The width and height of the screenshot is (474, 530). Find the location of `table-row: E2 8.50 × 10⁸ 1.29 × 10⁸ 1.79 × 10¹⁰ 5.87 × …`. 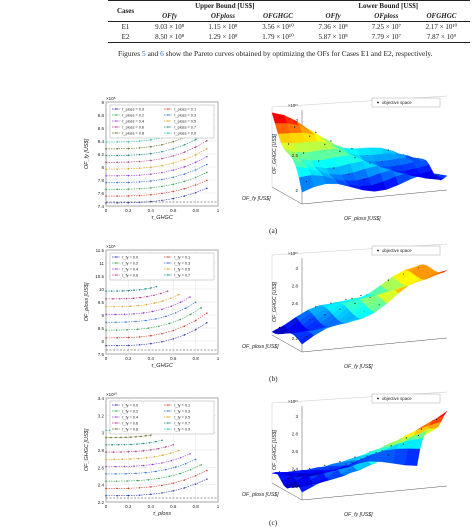

table-row: E2 8.50 × 10⁸ 1.29 × 10⁸ 1.79 × 10¹⁰ 5.87 × … is located at coordinates (289, 37).